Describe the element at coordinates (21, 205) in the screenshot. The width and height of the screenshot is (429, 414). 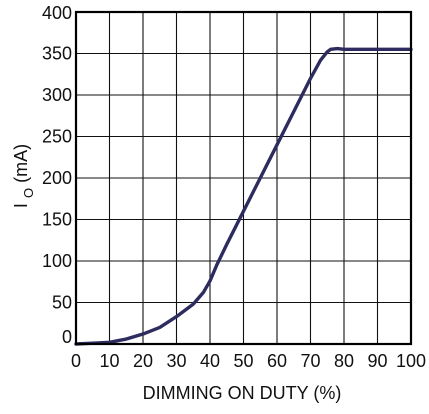
I see `y-axis-label-main: I` at that location.